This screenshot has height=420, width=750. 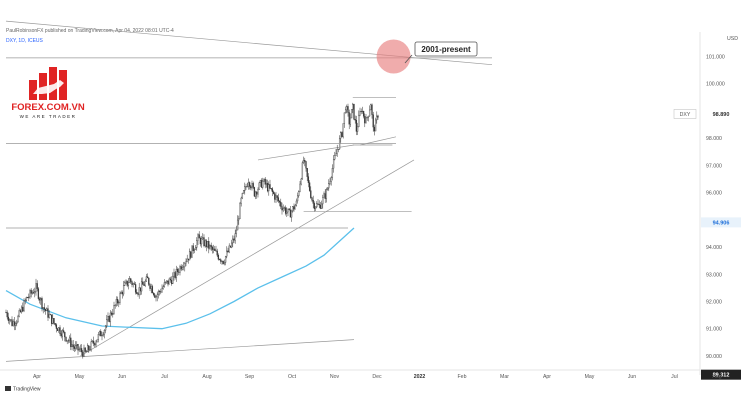 I want to click on price-label: 89.312, so click(x=721, y=374).